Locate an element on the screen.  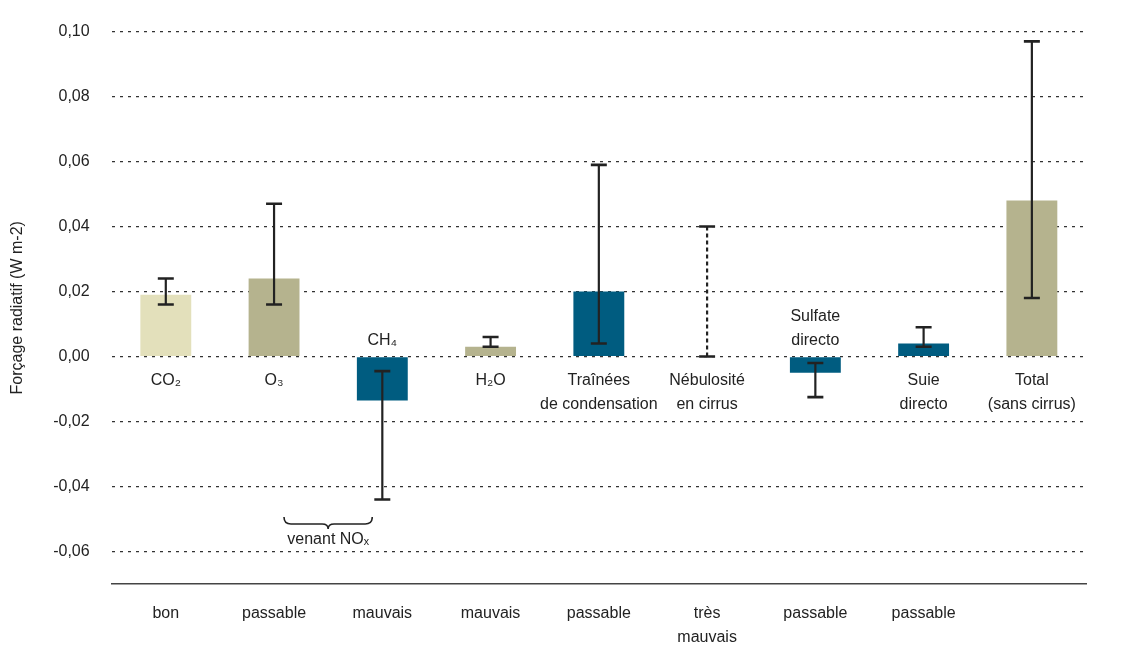
y-axis-title: Forçage radiatif (W m-2) is located at coordinates (17, 308).